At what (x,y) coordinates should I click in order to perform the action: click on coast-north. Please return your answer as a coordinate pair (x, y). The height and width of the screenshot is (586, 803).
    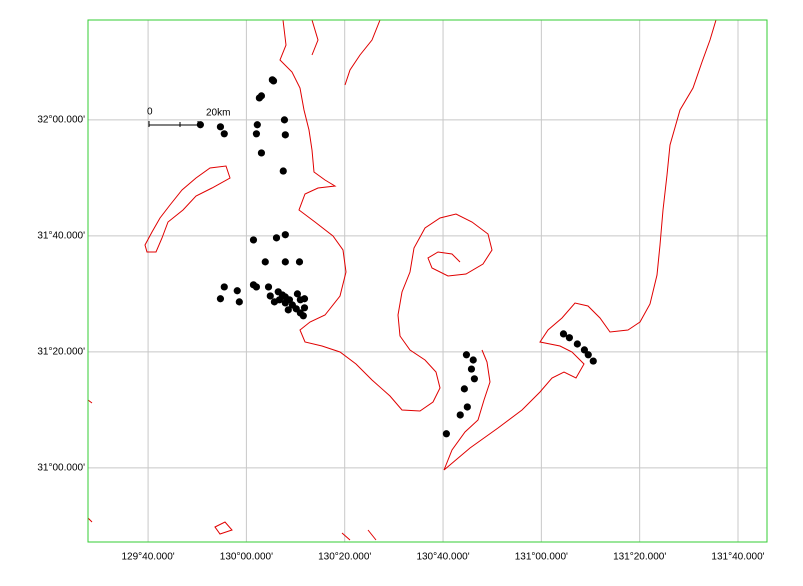
    Looking at the image, I should click on (346, 52).